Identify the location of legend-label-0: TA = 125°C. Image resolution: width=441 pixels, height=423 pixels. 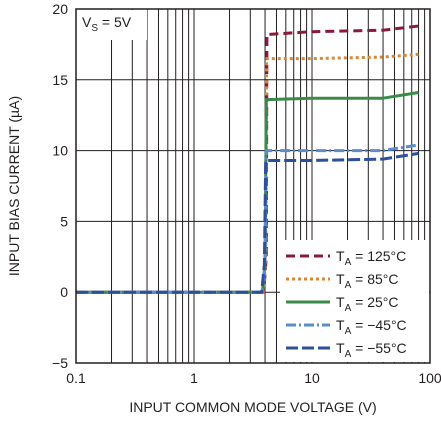
(371, 258).